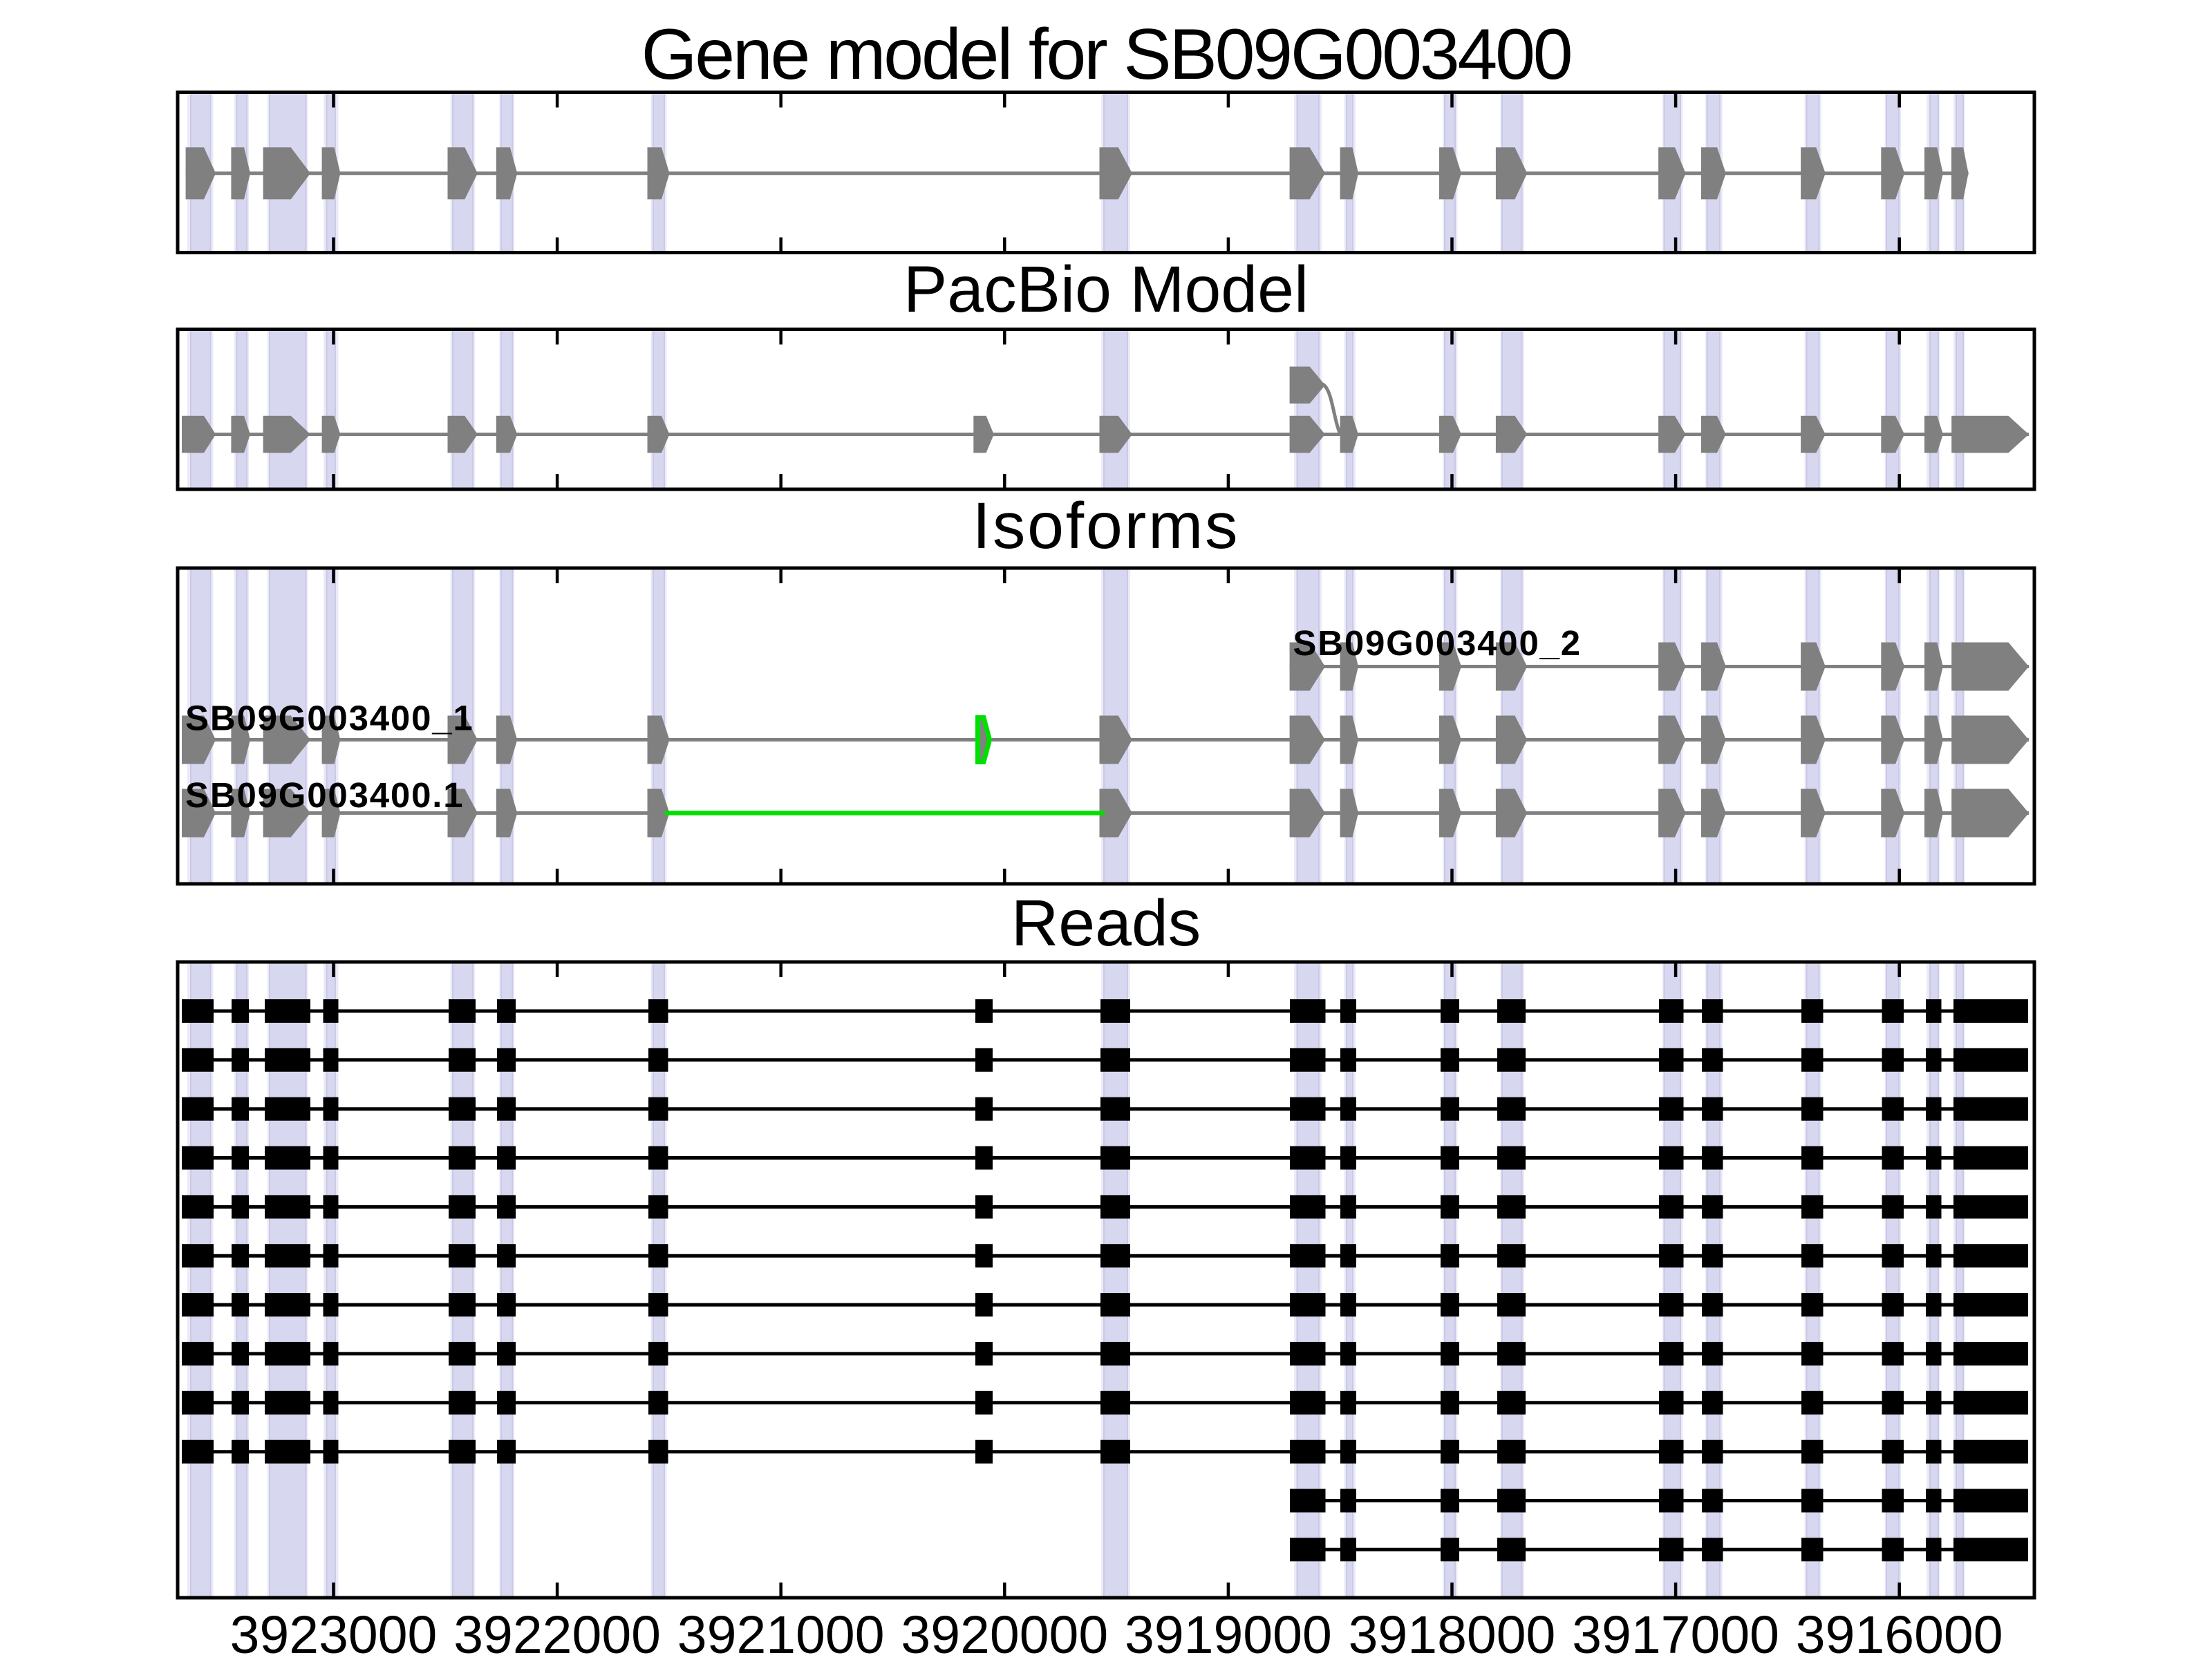  Describe the element at coordinates (1004, 1632) in the screenshot. I see `svg-text: 3920000` at that location.